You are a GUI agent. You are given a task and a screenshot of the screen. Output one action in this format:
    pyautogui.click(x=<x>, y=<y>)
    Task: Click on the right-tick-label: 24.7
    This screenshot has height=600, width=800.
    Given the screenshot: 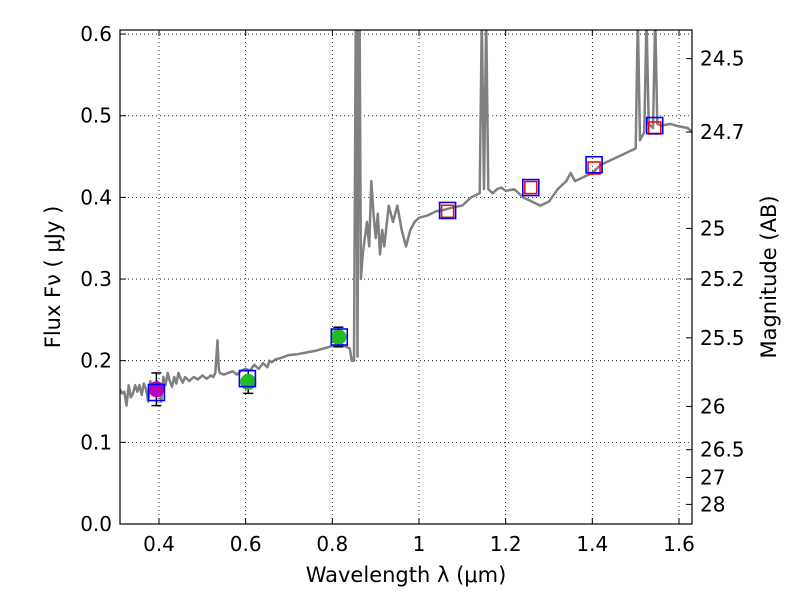 What is the action you would take?
    pyautogui.click(x=722, y=132)
    